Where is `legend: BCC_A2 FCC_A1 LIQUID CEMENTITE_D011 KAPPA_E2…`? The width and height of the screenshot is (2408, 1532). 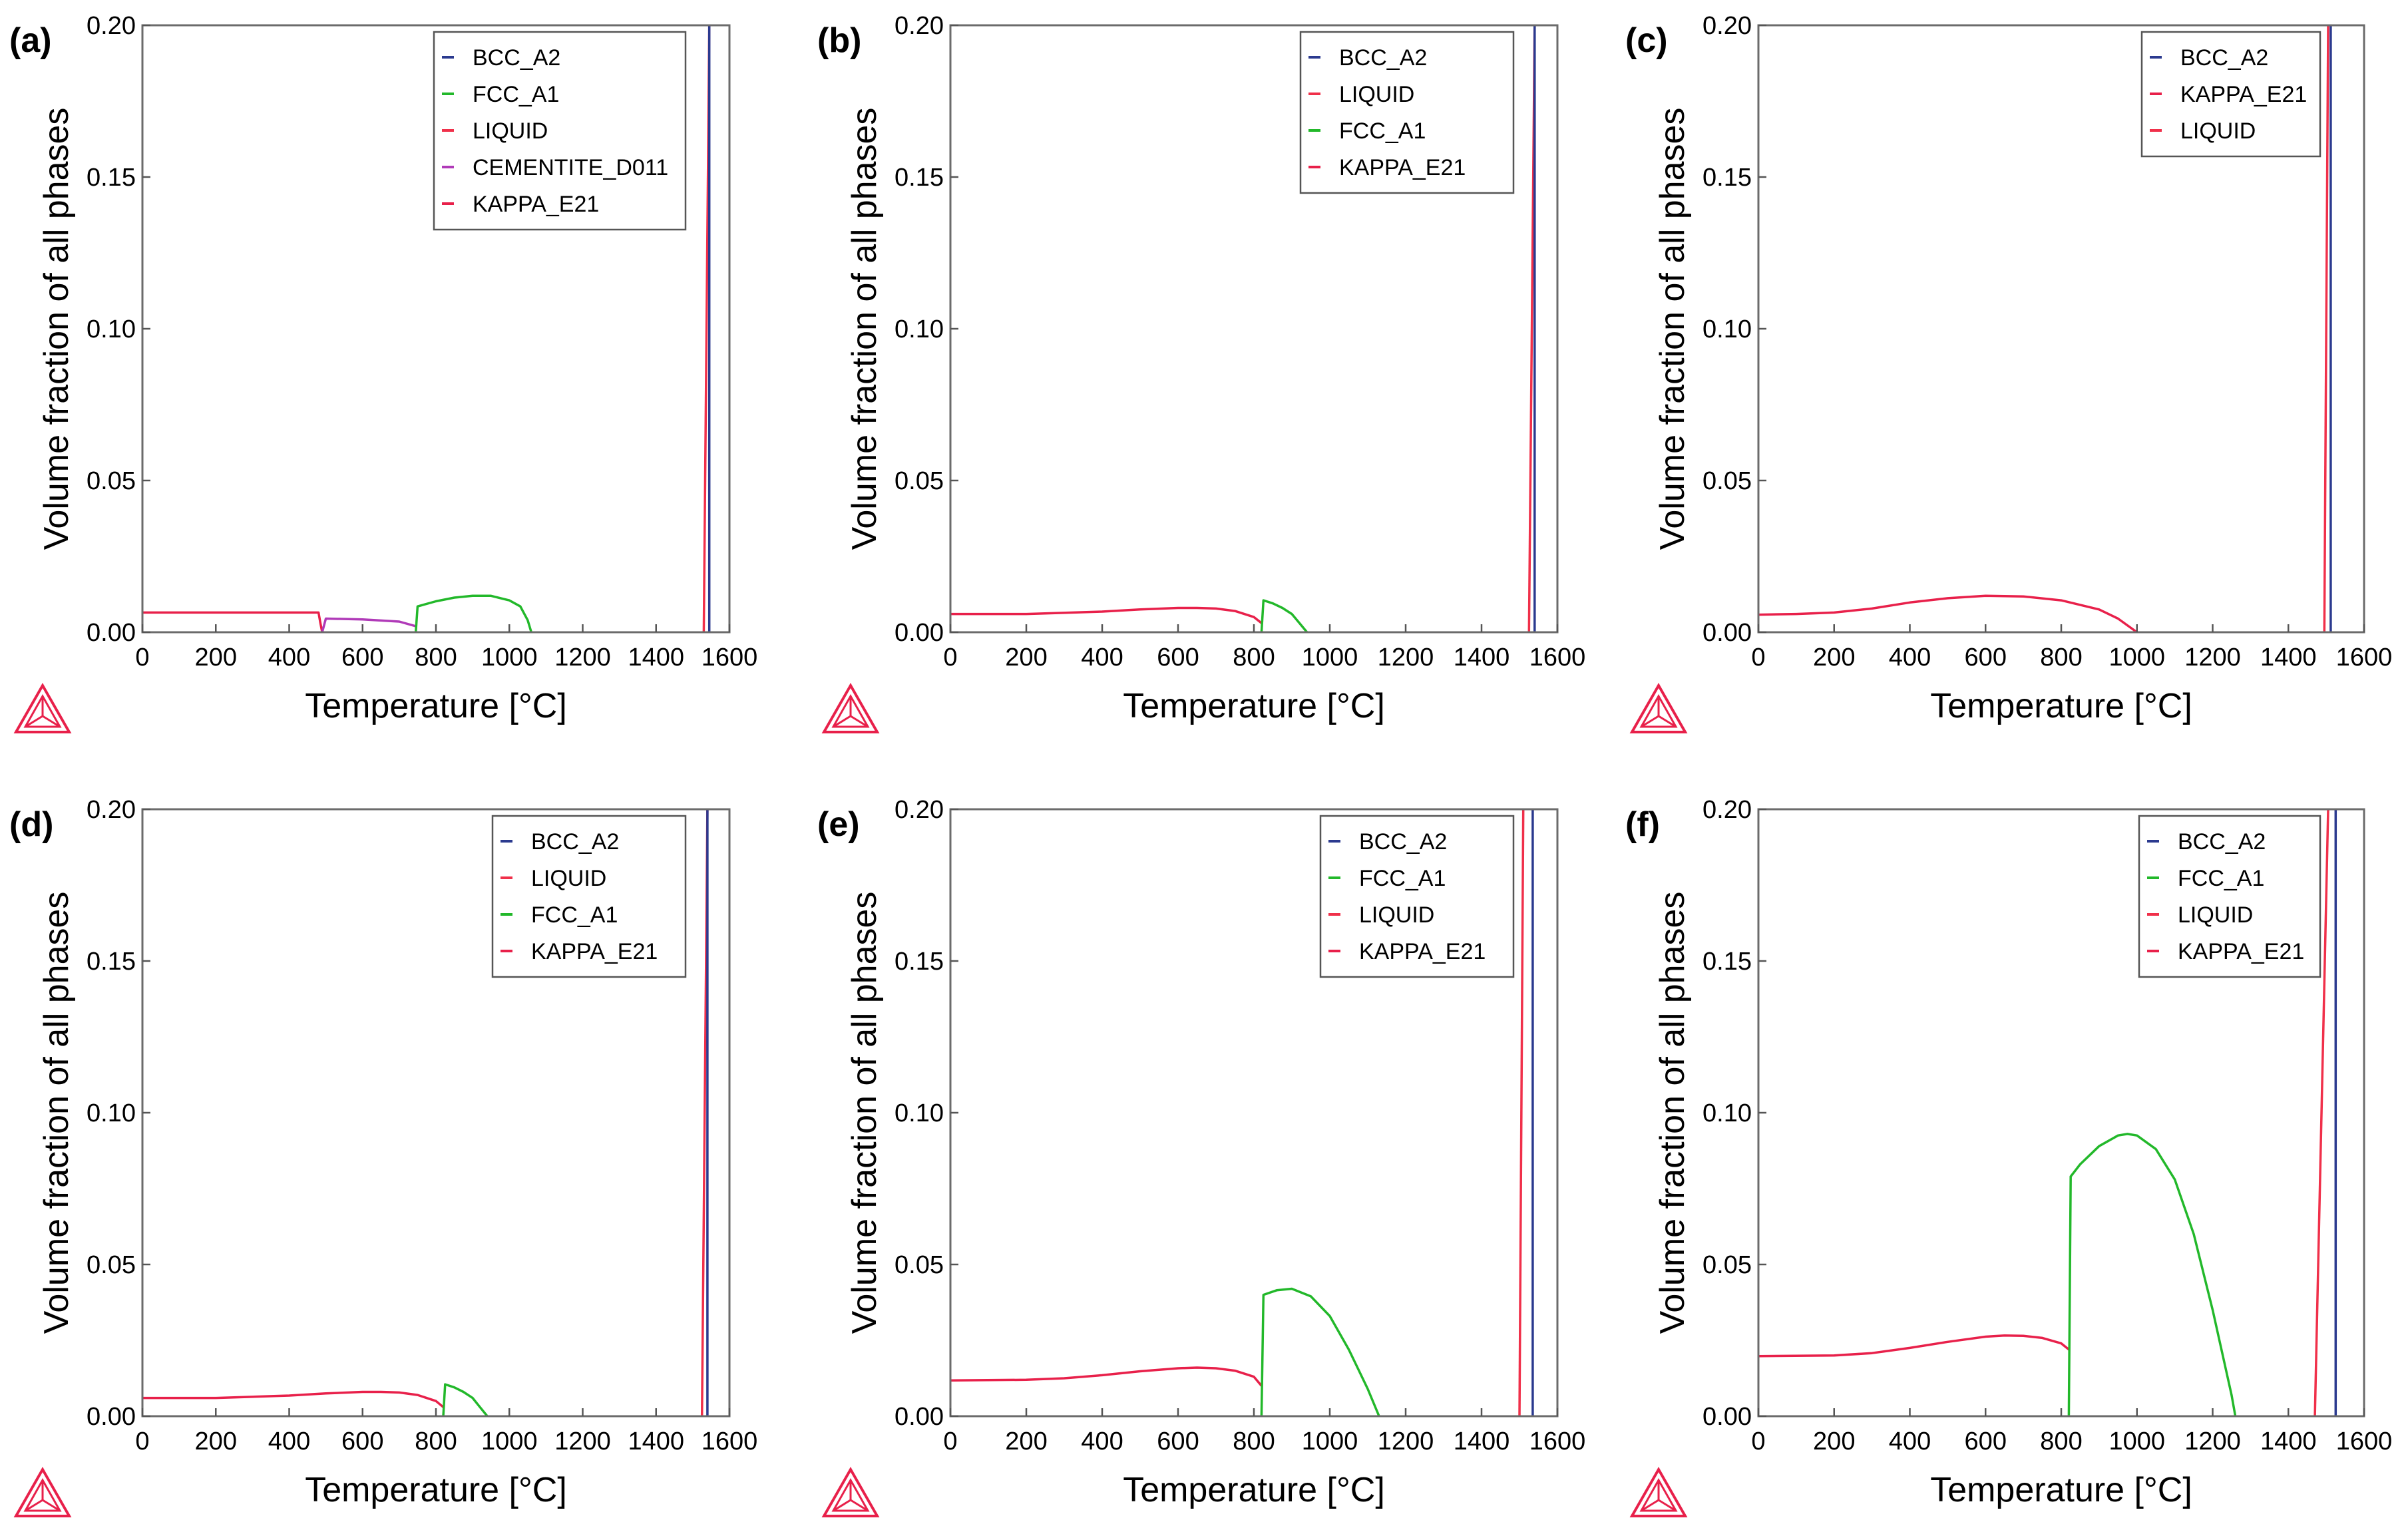 legend: BCC_A2 FCC_A1 LIQUID CEMENTITE_D011 KAPPA_E2… is located at coordinates (560, 131).